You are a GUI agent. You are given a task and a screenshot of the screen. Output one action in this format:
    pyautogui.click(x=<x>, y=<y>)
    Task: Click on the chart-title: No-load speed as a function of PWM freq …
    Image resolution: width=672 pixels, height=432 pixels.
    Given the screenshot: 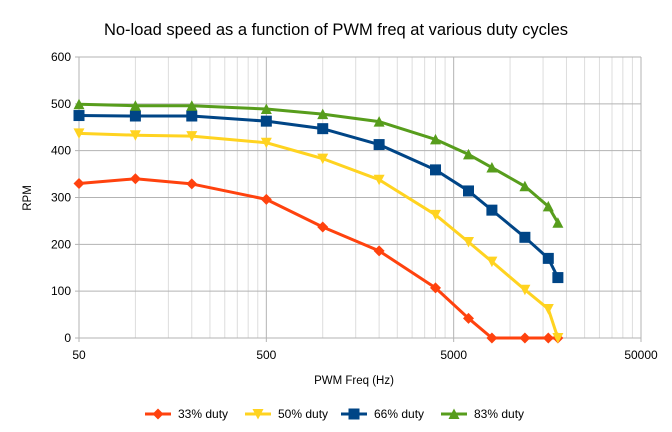 What is the action you would take?
    pyautogui.click(x=336, y=30)
    